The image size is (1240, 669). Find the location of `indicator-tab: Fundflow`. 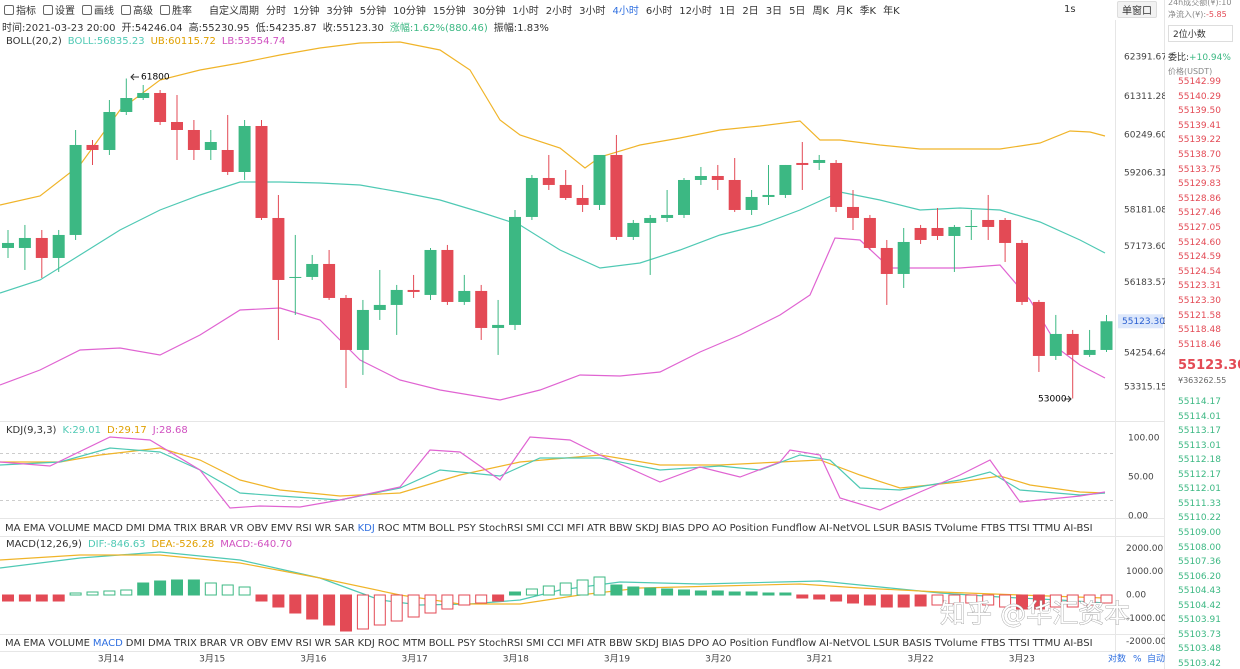

indicator-tab: Fundflow is located at coordinates (794, 643).